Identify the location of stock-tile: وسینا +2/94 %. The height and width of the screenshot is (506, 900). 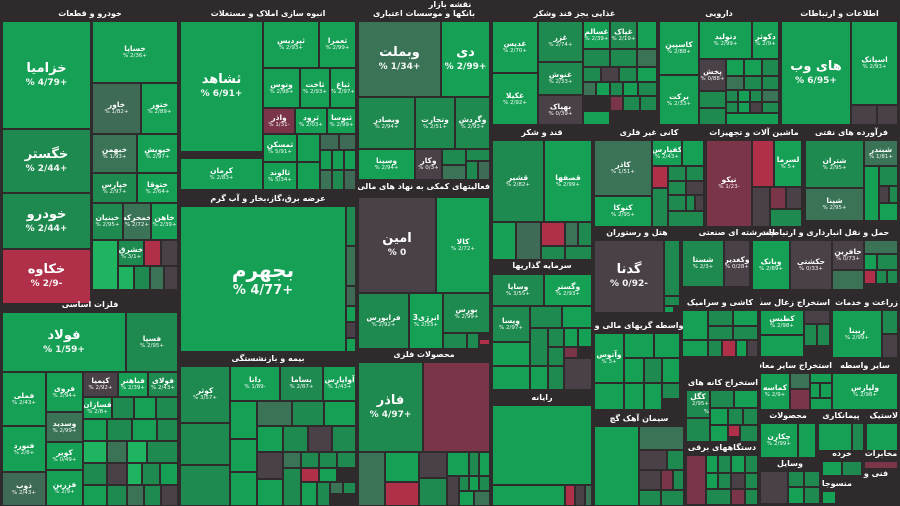
(386, 164).